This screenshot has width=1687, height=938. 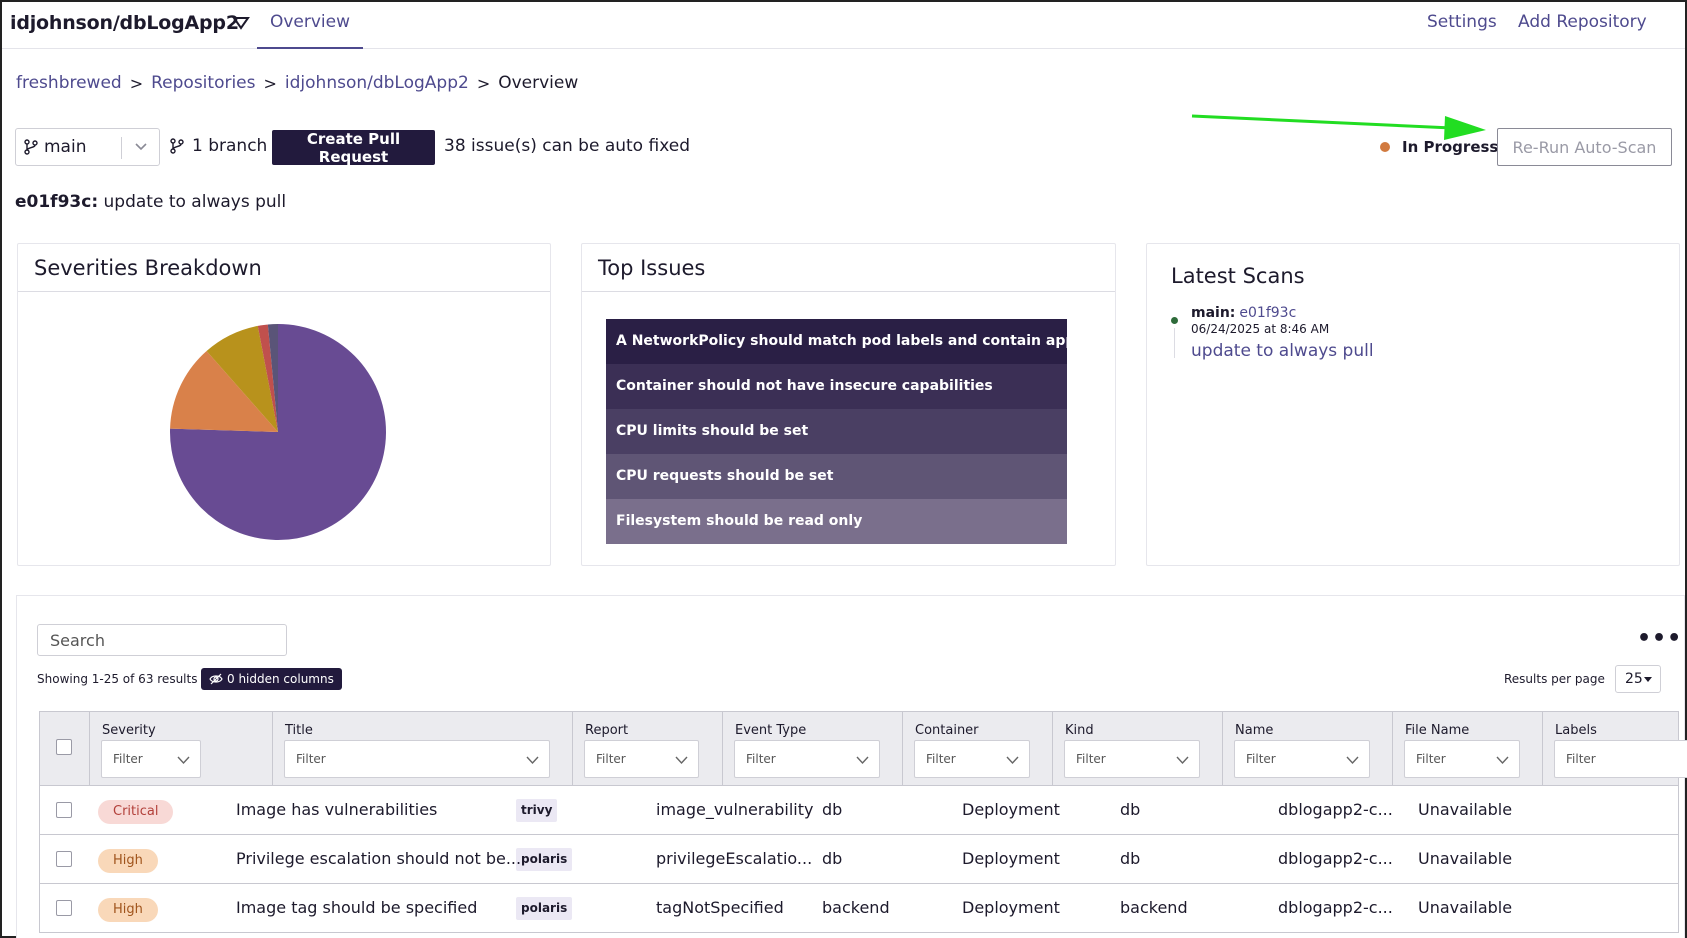 I want to click on select-all-checkbox, so click(x=64, y=747).